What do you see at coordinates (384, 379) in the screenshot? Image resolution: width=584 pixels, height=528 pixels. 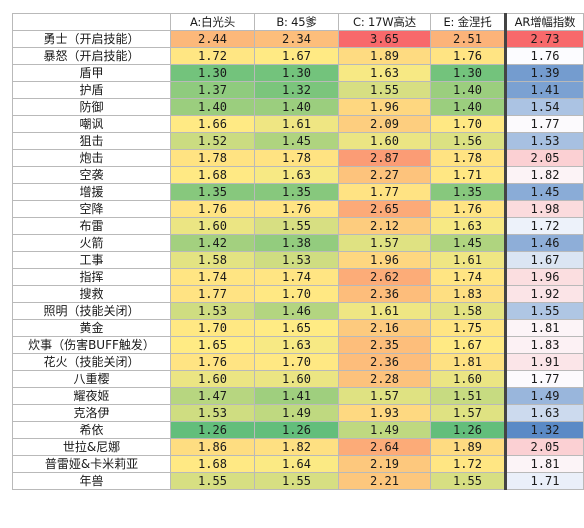 I see `value-cell: 2.28` at bounding box center [384, 379].